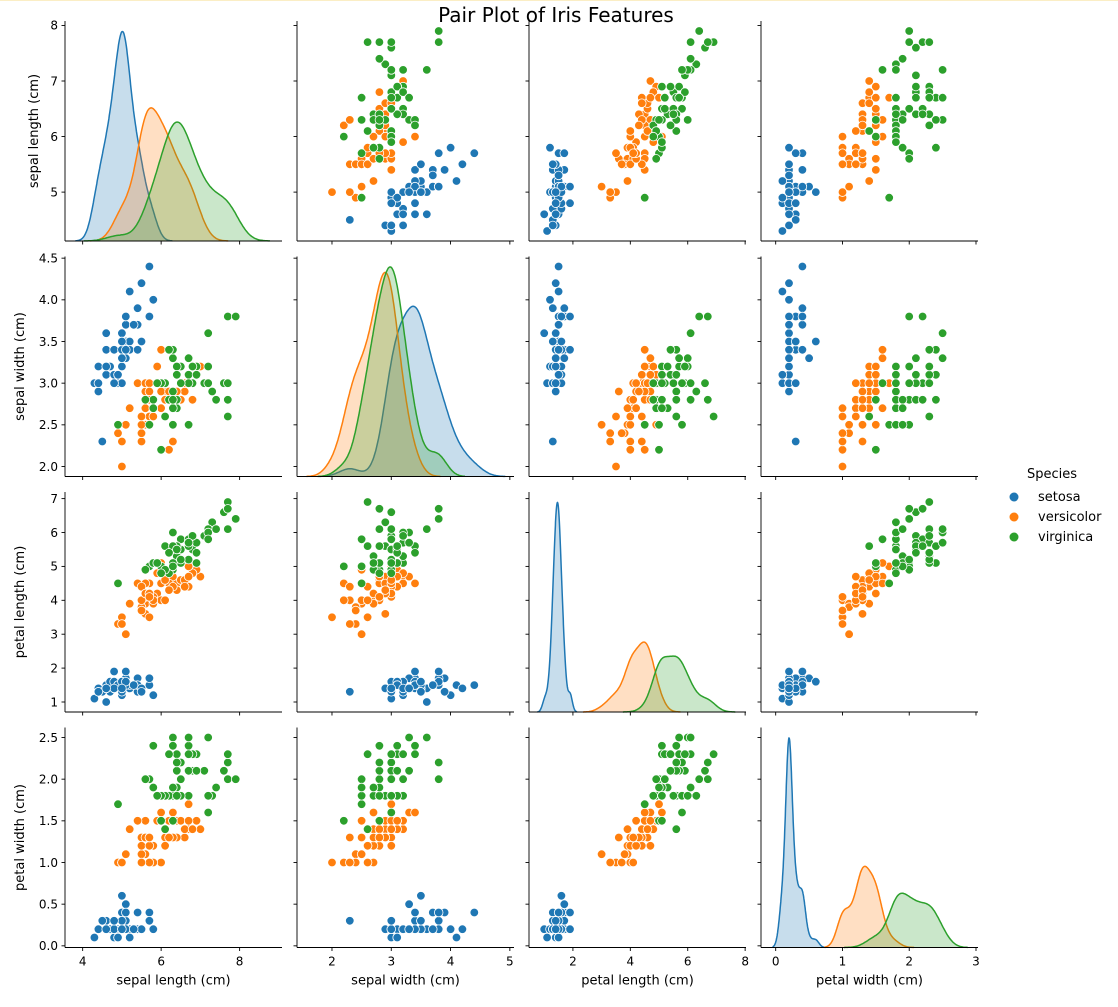 This screenshot has height=1007, width=1118. I want to click on x-tick-label: 8, so click(745, 962).